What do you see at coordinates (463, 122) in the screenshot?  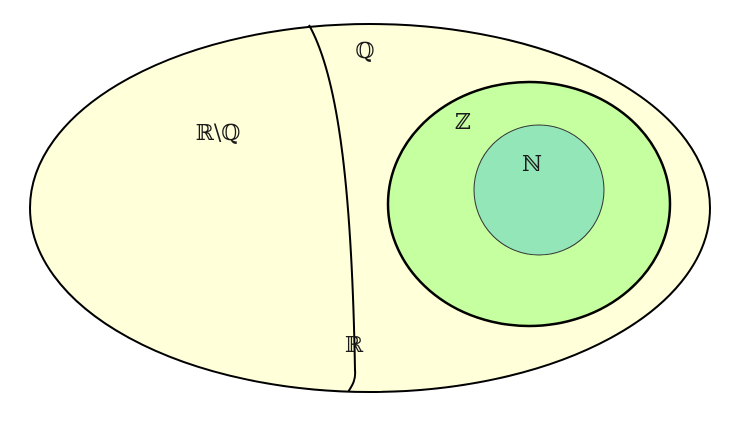 I see `integers-label: ℤ` at bounding box center [463, 122].